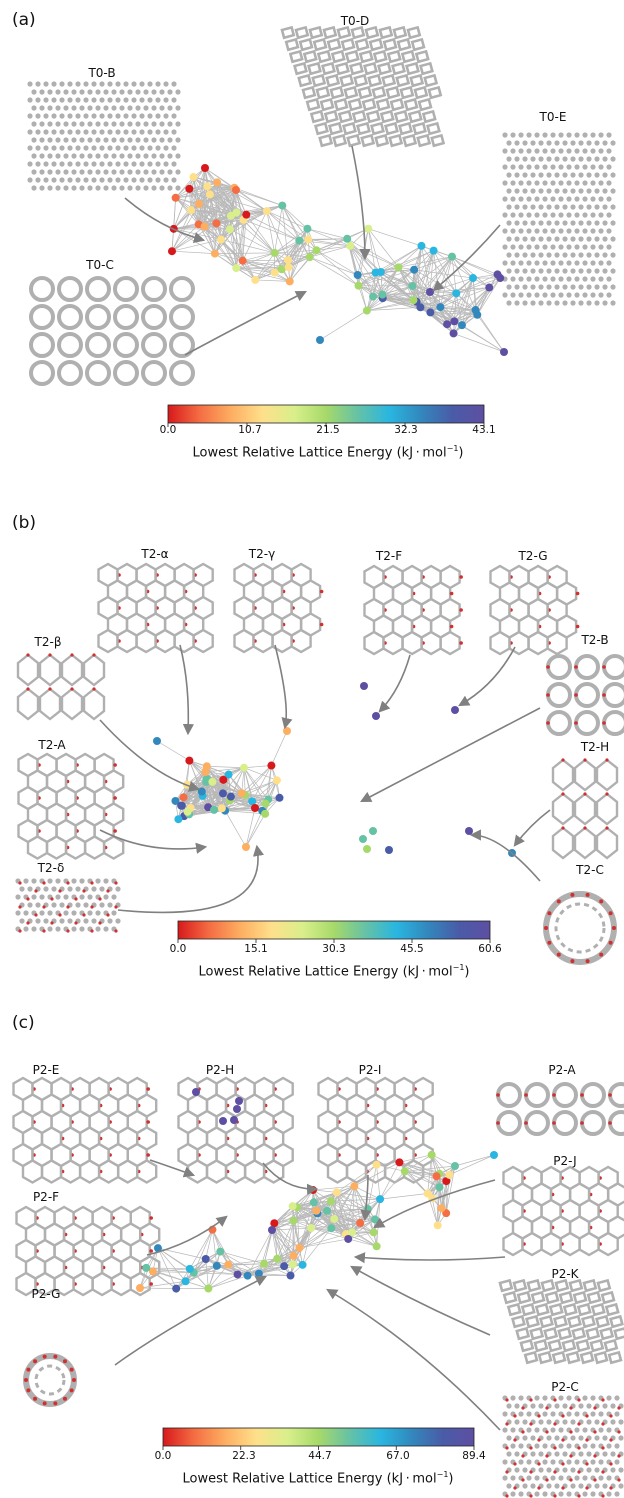  What do you see at coordinates (334, 949) in the screenshot?
I see `colorbar-tick-b: 30.3` at bounding box center [334, 949].